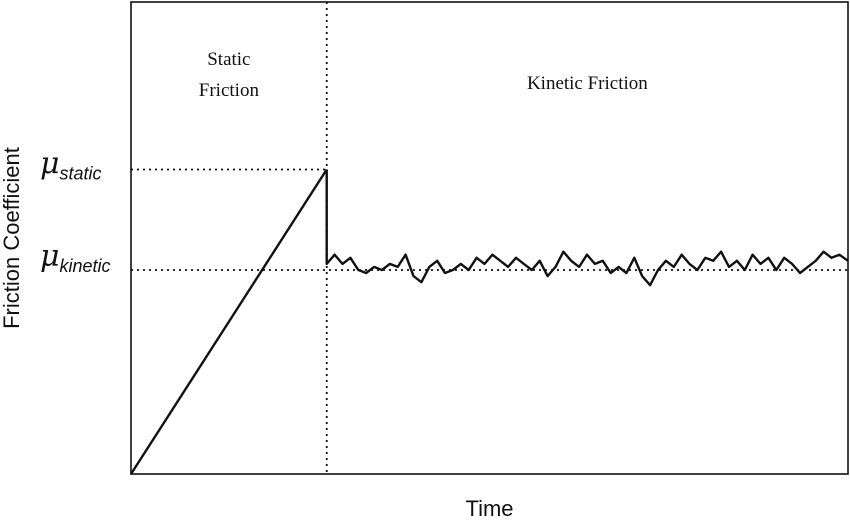 The width and height of the screenshot is (850, 520). Describe the element at coordinates (50, 163) in the screenshot. I see `mu-static-symbol: μ` at that location.